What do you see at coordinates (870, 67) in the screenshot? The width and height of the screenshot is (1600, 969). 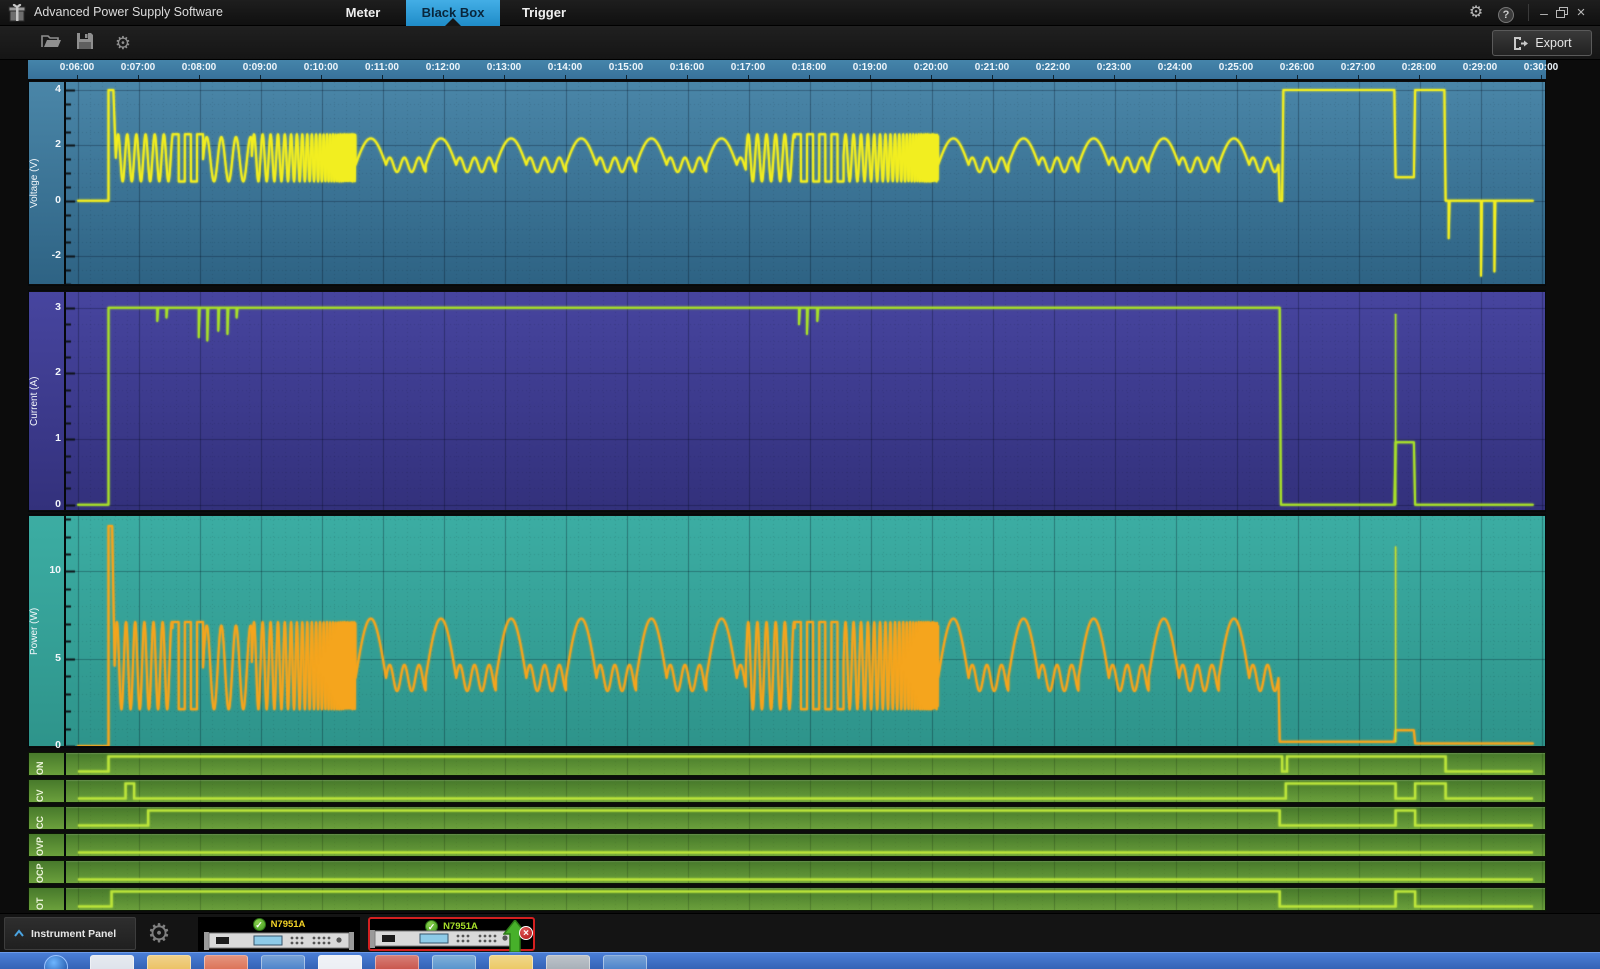 I see `time-tick-label: 0:19:00` at bounding box center [870, 67].